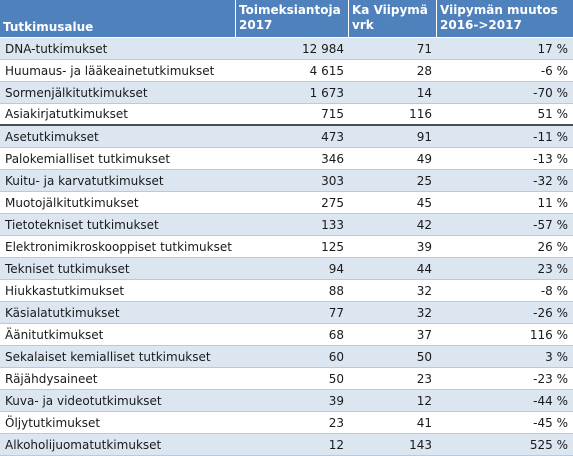 This screenshot has height=456, width=573. What do you see at coordinates (326, 92) in the screenshot?
I see `cell-orders: 1 673` at bounding box center [326, 92].